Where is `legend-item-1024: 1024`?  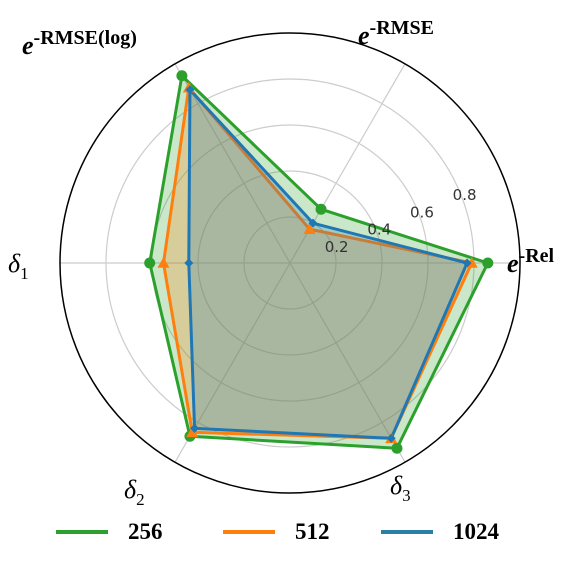
legend-item-1024: 1024 is located at coordinates (440, 532).